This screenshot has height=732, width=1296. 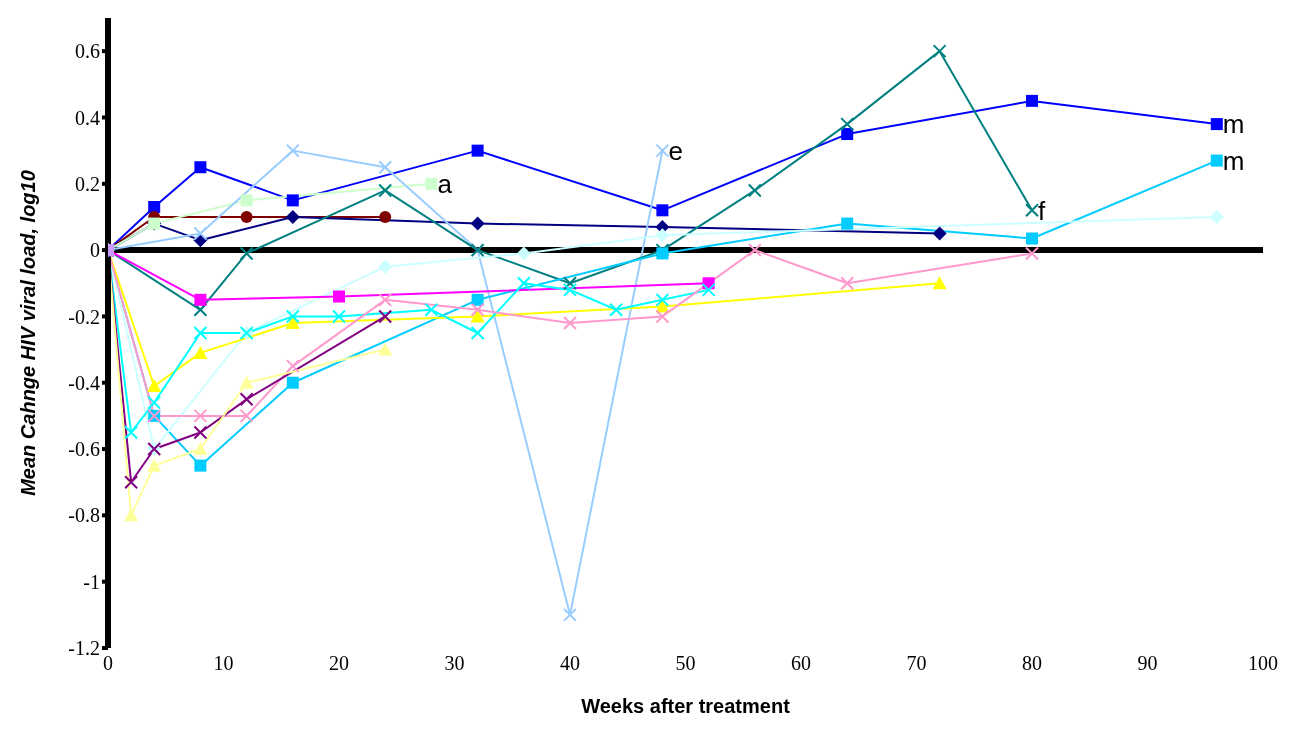 What do you see at coordinates (339, 663) in the screenshot?
I see `x-tick-label: 20` at bounding box center [339, 663].